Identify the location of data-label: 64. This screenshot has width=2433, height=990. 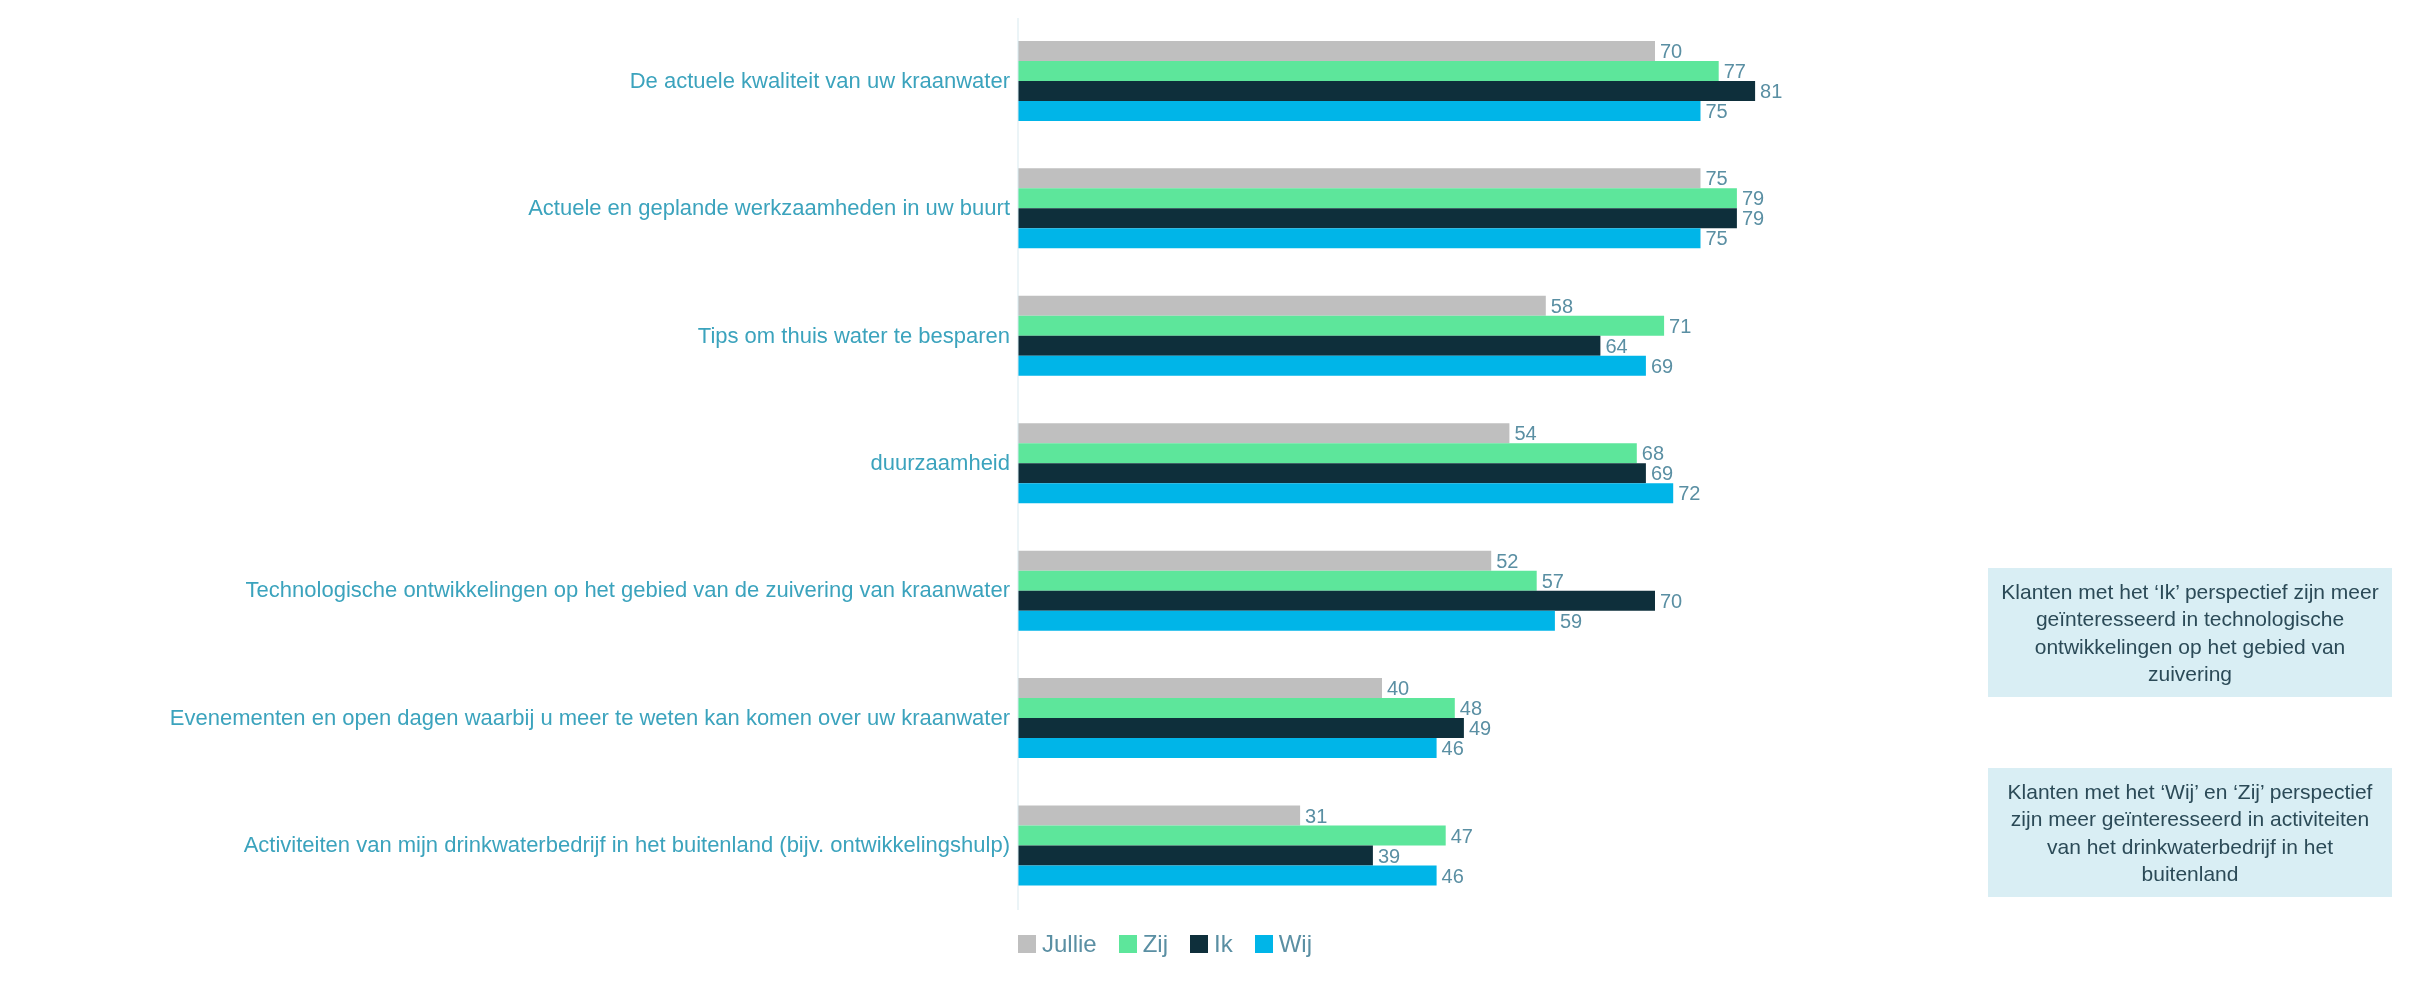
(1616, 345).